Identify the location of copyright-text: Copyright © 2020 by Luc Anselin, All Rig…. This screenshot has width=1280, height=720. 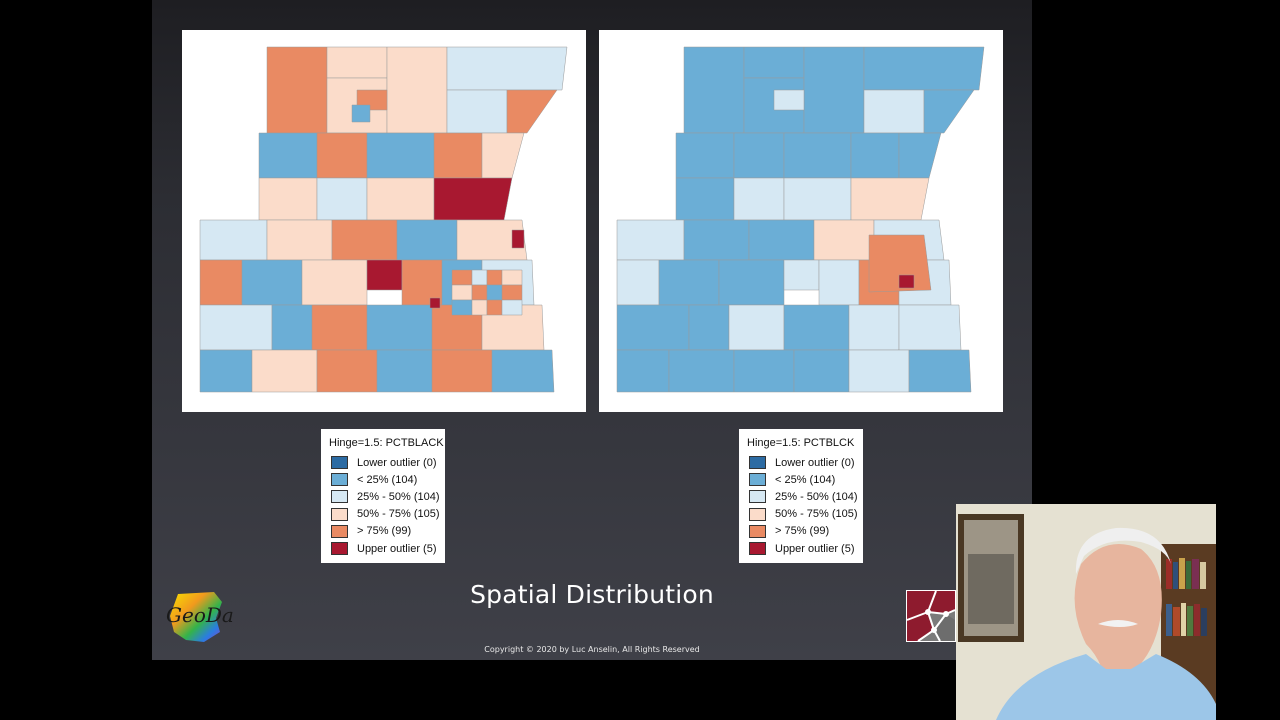
(592, 649).